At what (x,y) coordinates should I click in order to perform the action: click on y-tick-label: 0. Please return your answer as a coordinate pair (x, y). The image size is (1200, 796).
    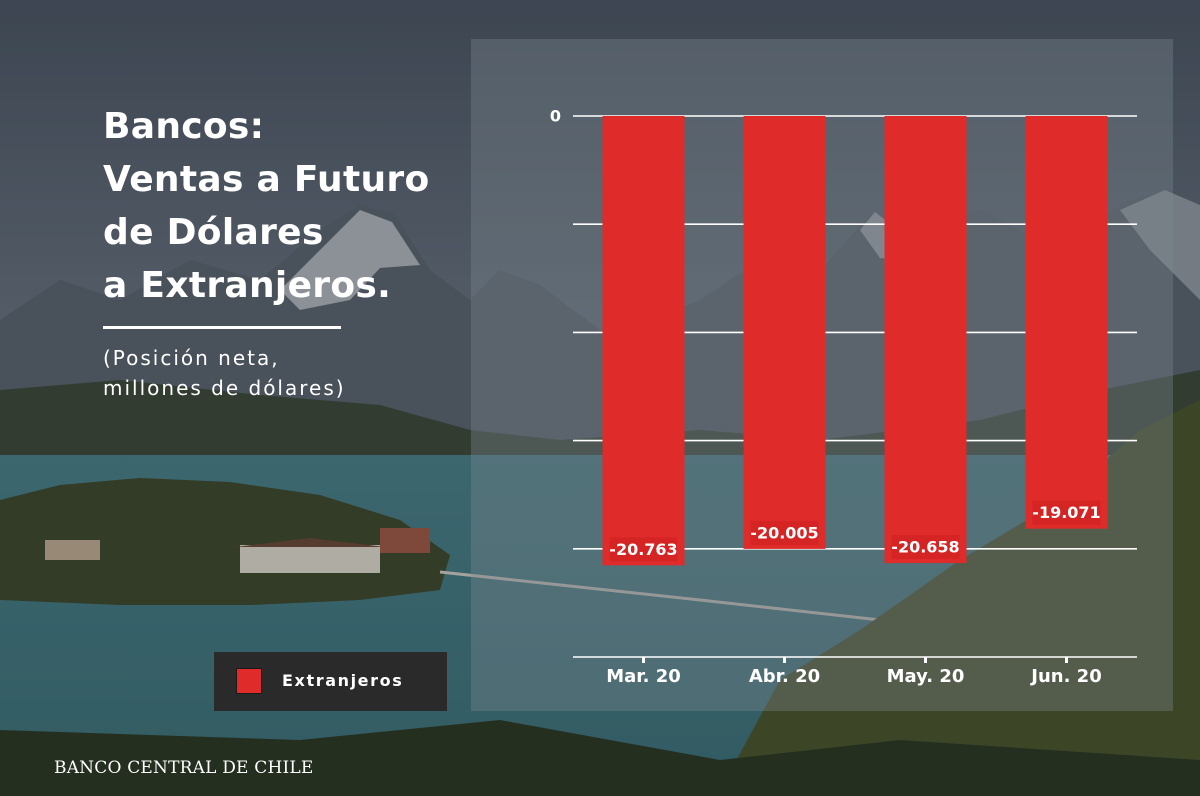
    Looking at the image, I should click on (555, 116).